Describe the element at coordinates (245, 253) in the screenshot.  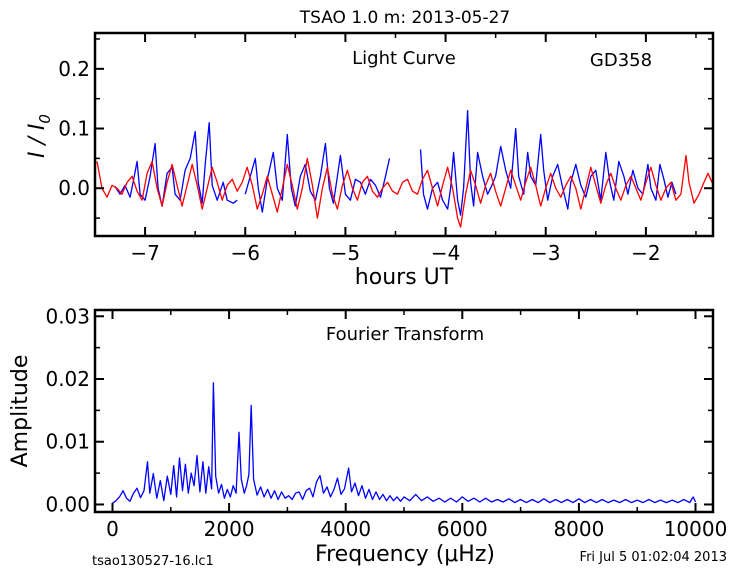
I see `light-curve-x-tick-label: −6` at that location.